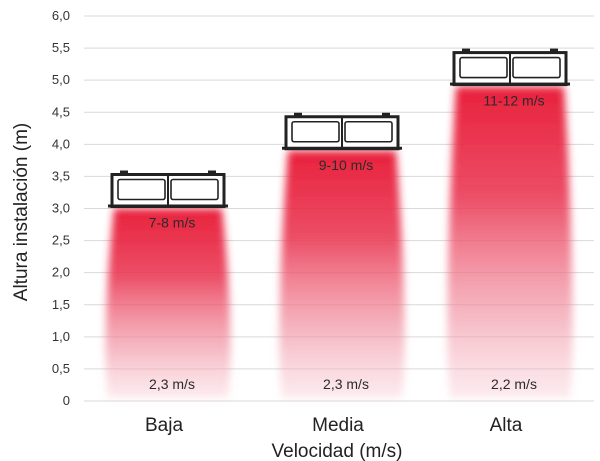 This screenshot has width=600, height=461. I want to click on y-tick-label: 6,0, so click(61, 15).